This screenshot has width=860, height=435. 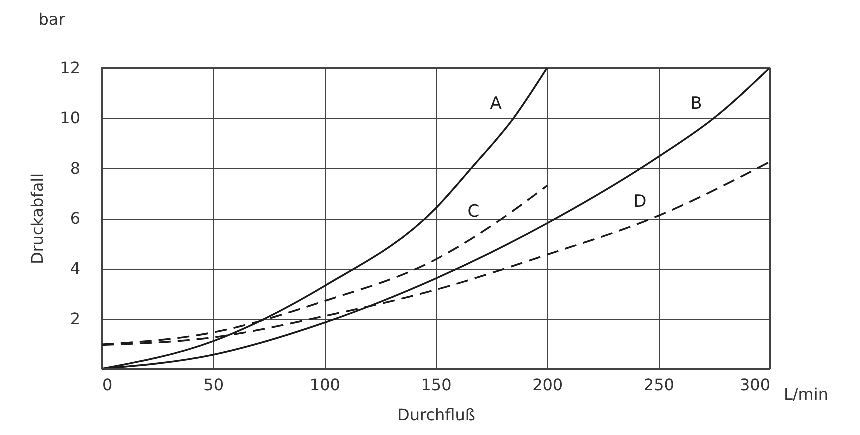 What do you see at coordinates (107, 385) in the screenshot?
I see `x-tick-label: 0` at bounding box center [107, 385].